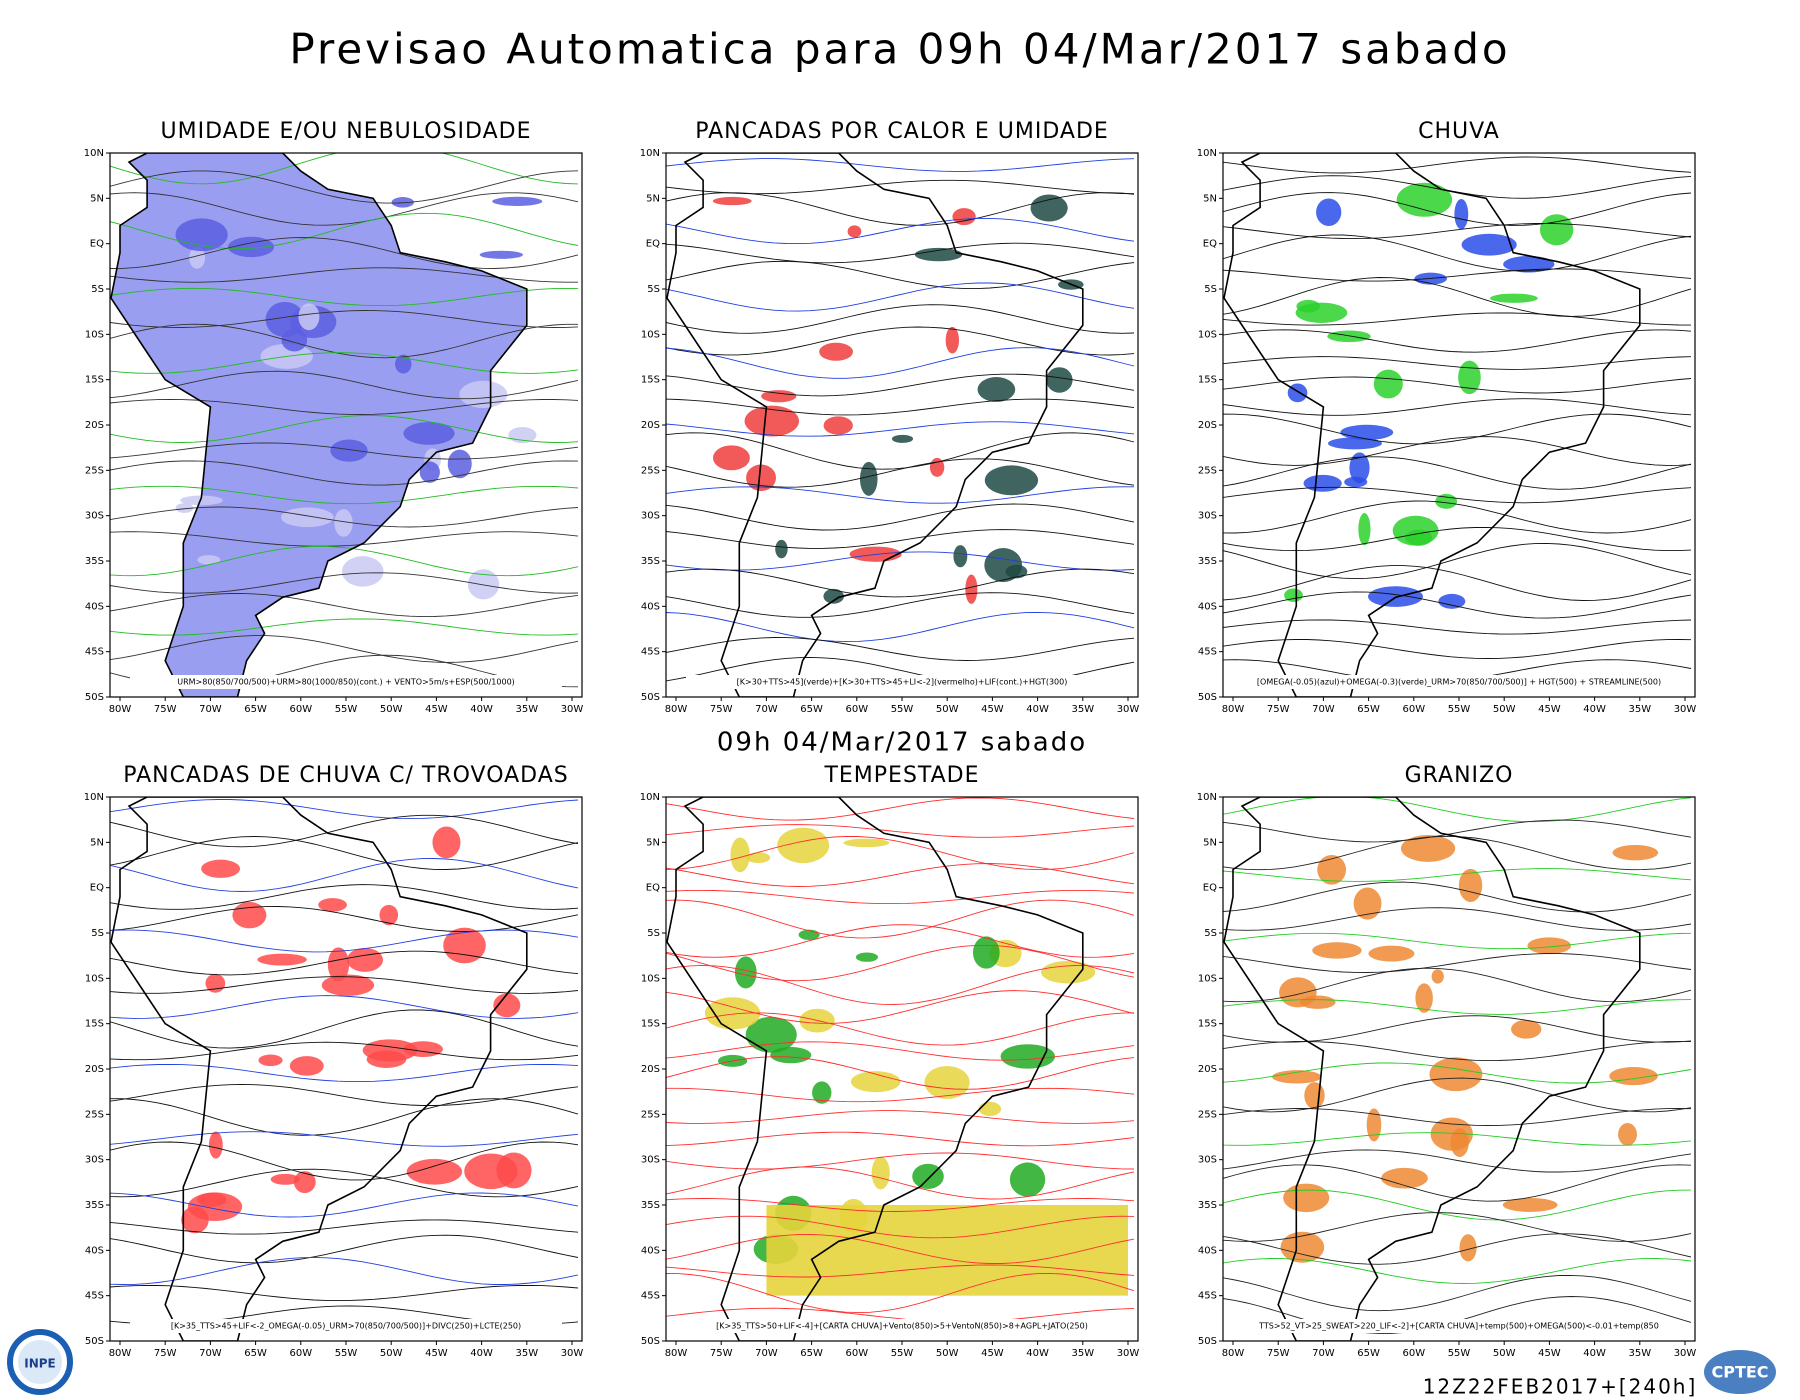 The height and width of the screenshot is (1400, 1800). I want to click on lon-label: 70W, so click(210, 709).